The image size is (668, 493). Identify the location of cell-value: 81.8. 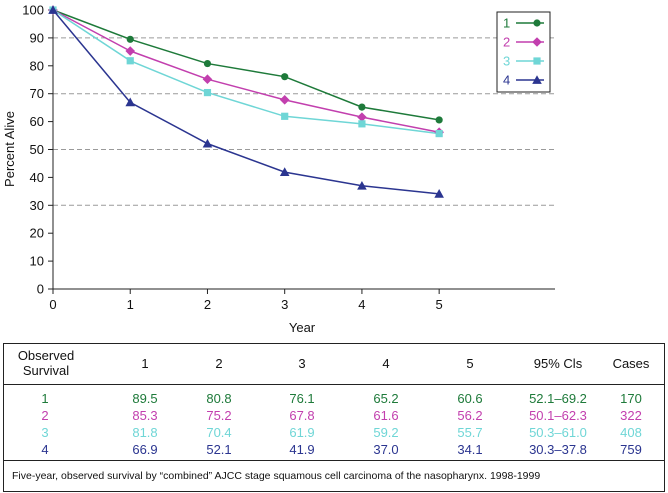
(145, 432).